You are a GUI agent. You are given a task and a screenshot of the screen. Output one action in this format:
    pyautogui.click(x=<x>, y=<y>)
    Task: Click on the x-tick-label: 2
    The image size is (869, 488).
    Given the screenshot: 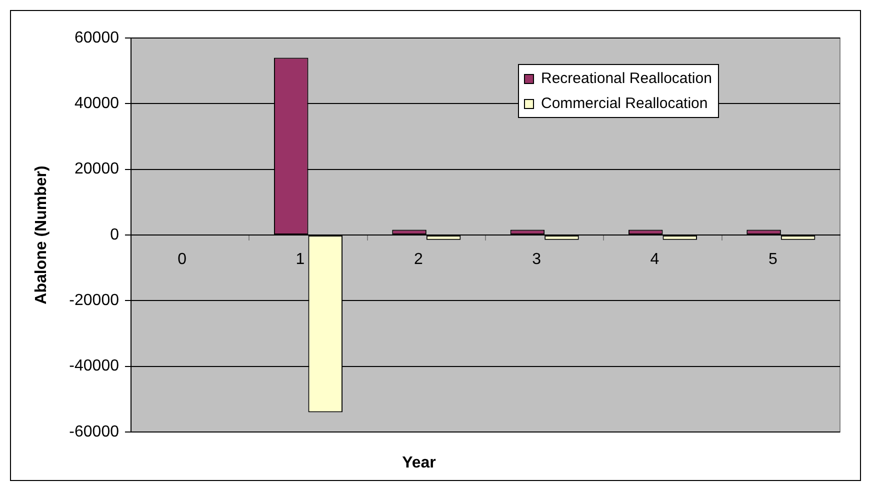 What is the action you would take?
    pyautogui.click(x=418, y=259)
    